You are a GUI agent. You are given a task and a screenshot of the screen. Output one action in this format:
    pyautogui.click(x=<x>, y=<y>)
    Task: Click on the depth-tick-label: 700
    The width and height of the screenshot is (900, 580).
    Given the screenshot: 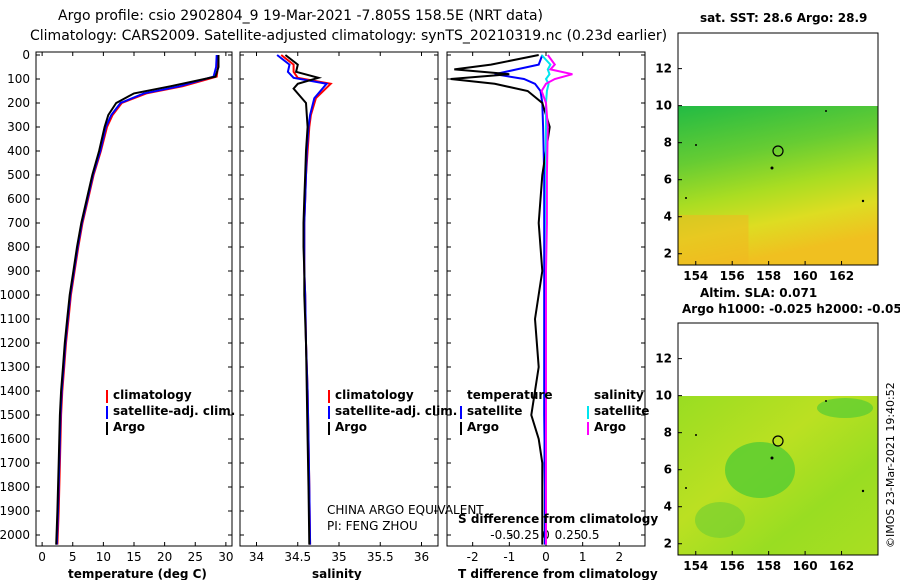 What is the action you would take?
    pyautogui.click(x=18, y=223)
    